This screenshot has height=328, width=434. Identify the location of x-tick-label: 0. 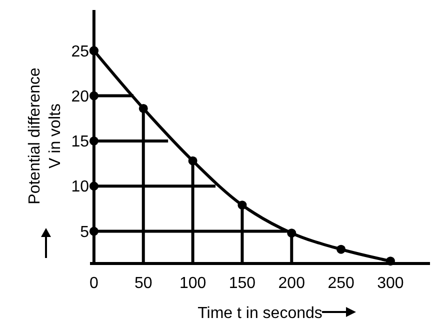
(93, 283).